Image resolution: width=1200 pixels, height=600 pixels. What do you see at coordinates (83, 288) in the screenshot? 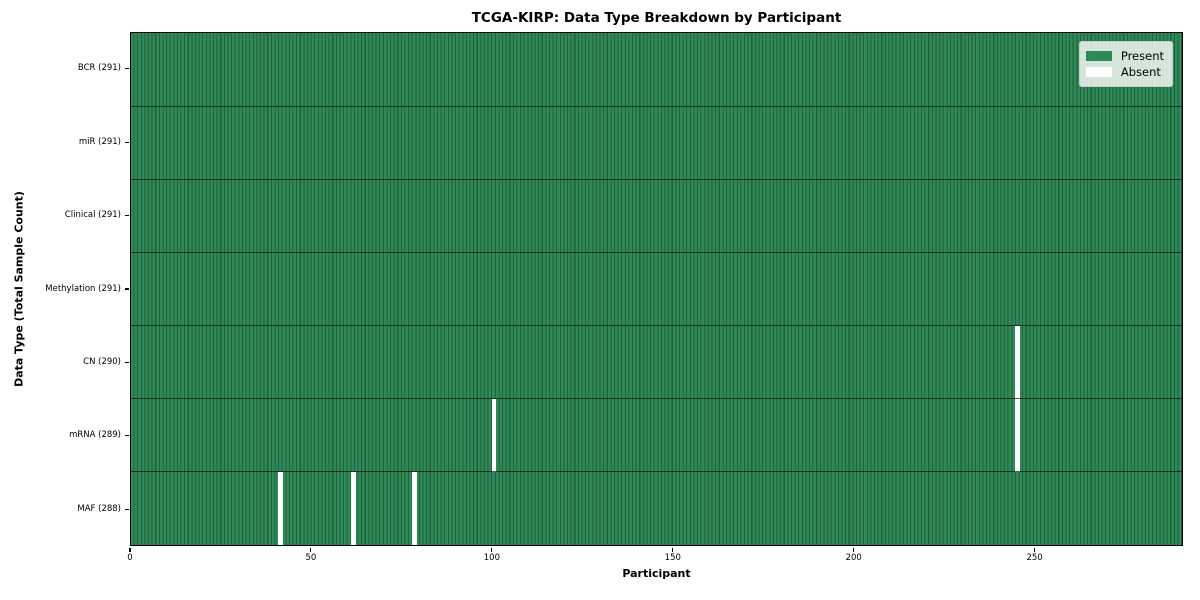
I see `ytick-label-Methylation: Methylation (291)` at bounding box center [83, 288].